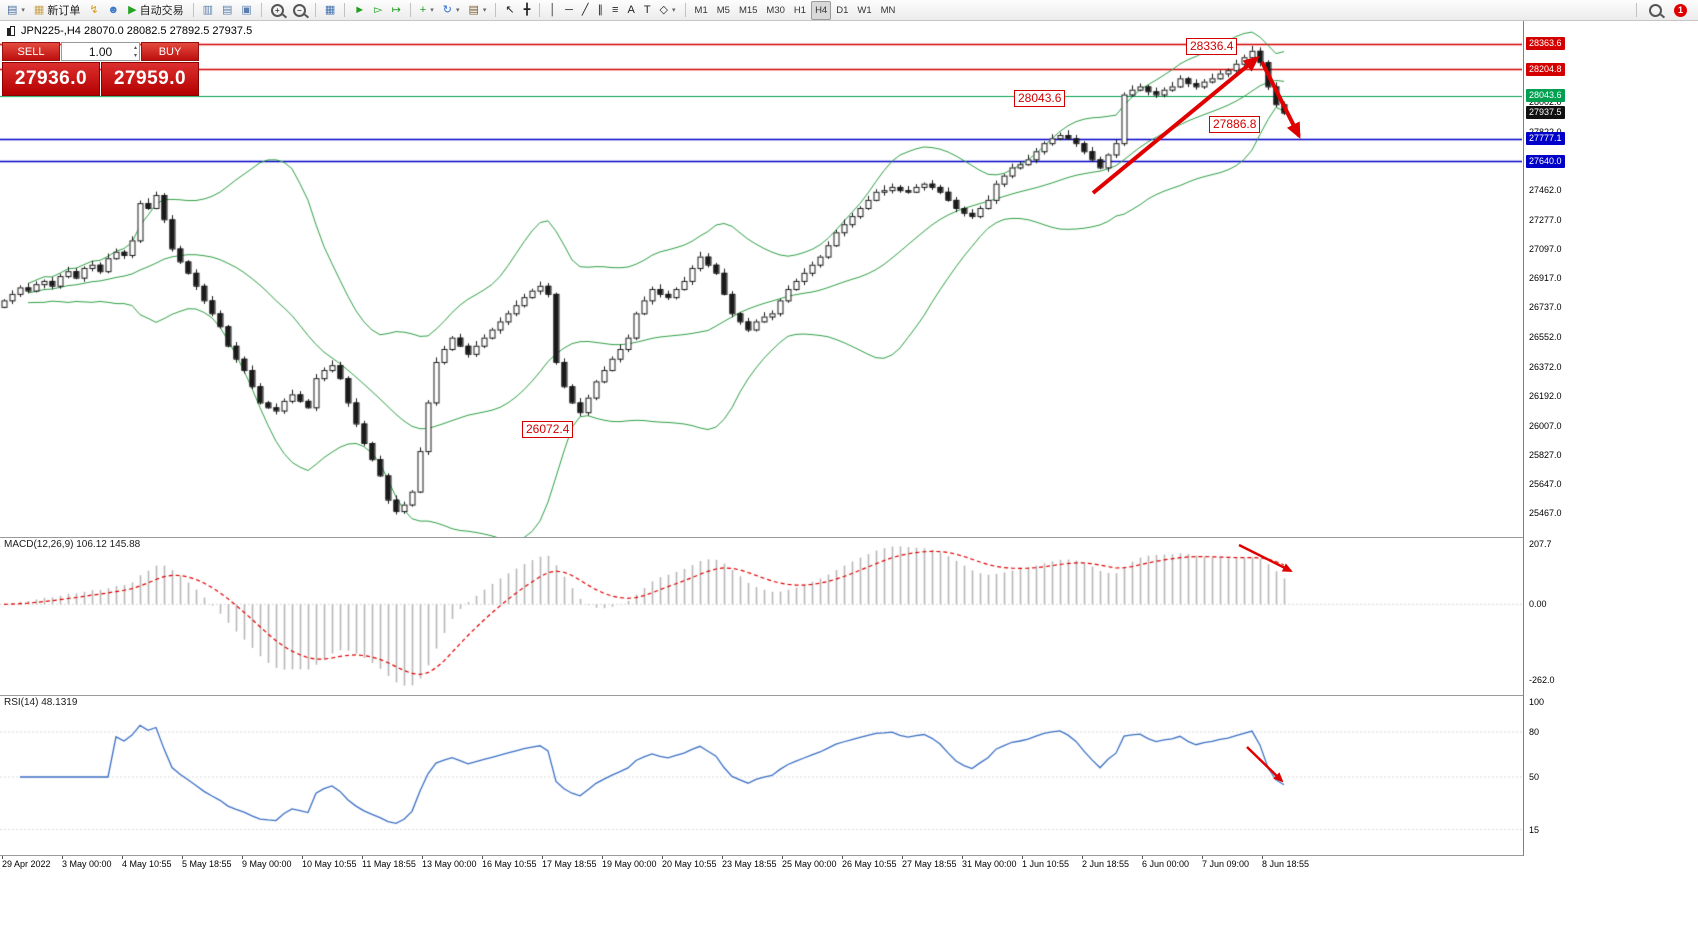 This screenshot has height=944, width=1698. What do you see at coordinates (601, 10) in the screenshot?
I see `equidistant-channel-icon: ∥` at bounding box center [601, 10].